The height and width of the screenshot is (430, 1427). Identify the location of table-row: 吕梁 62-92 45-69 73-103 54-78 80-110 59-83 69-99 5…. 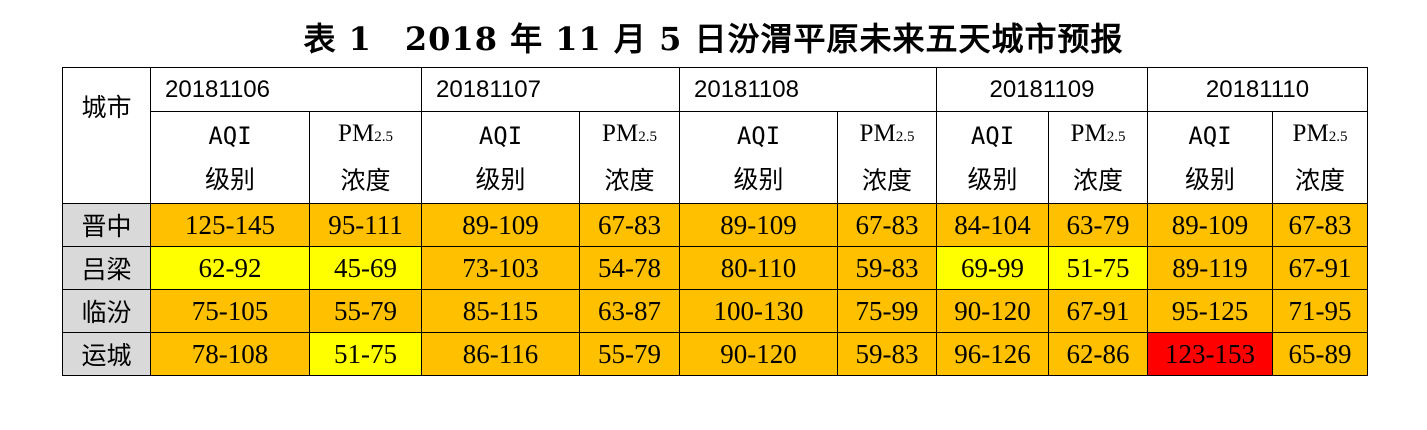
(715, 268).